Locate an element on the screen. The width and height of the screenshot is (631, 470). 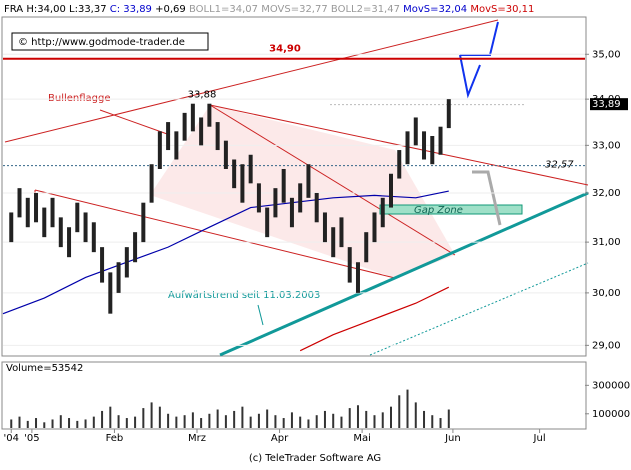
x-tick-label: Feb is located at coordinates (115, 438).